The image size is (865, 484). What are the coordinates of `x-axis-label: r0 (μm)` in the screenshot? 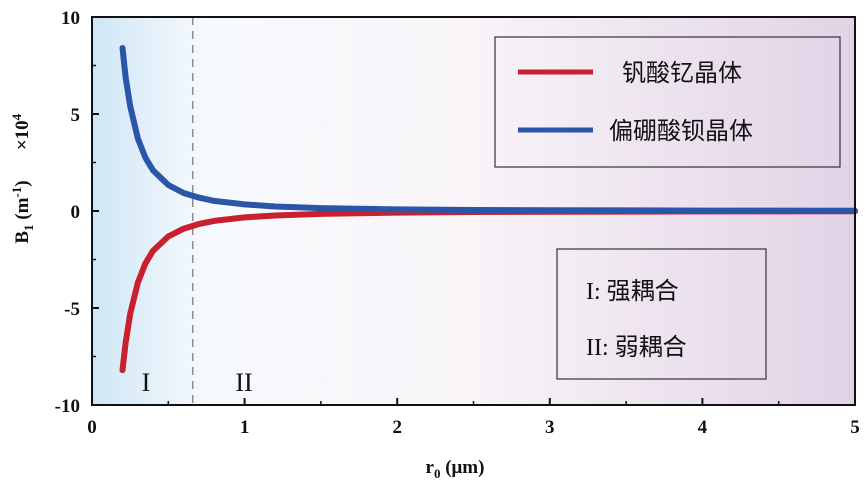 It's located at (455, 469).